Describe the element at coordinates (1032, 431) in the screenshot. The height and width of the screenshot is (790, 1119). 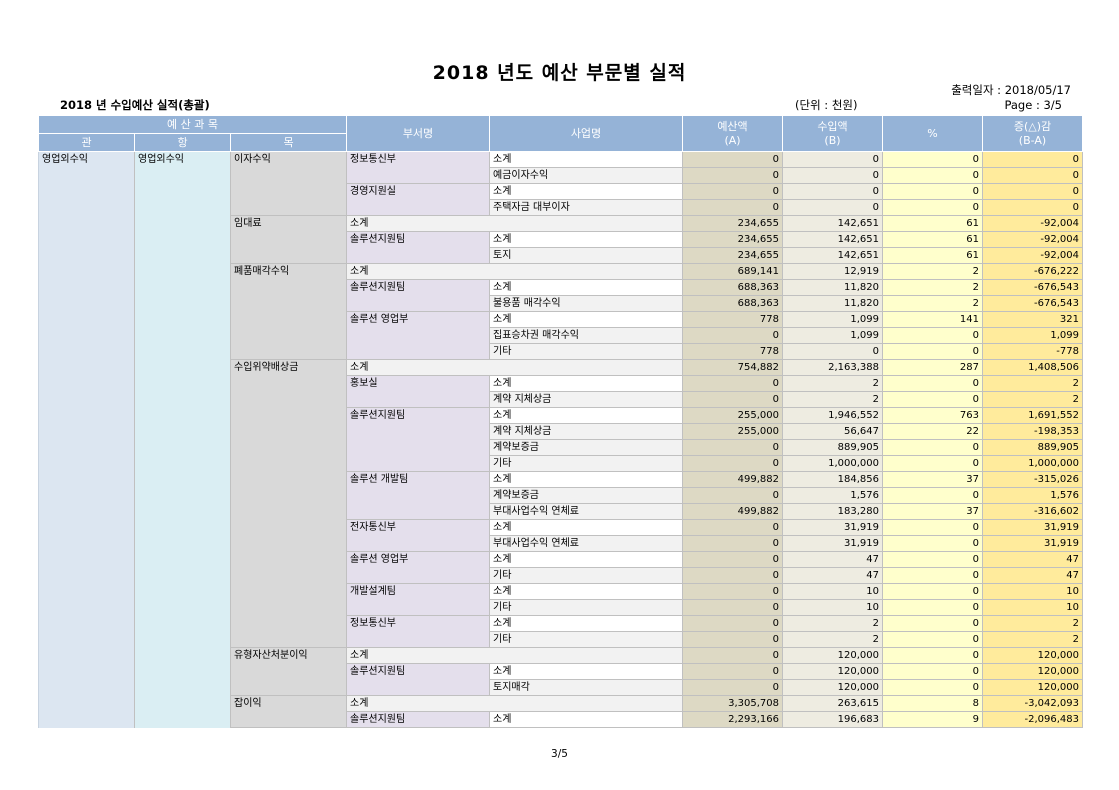
I see `diff-cell: -198,353` at that location.